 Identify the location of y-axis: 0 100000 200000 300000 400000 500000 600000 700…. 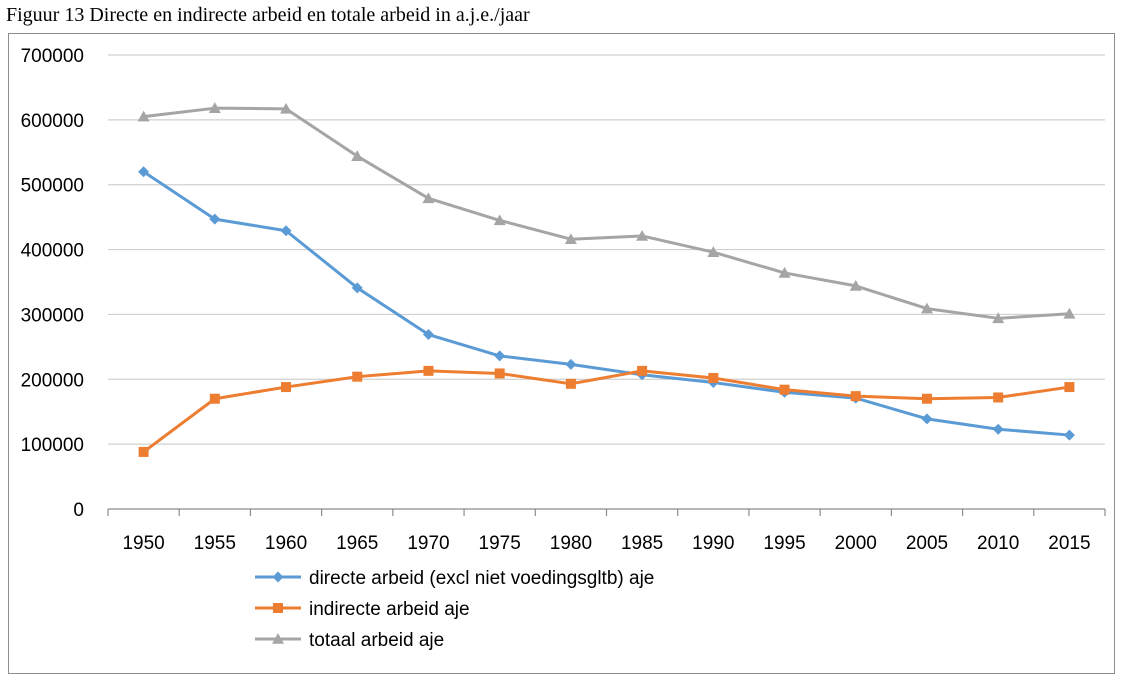
(52, 283).